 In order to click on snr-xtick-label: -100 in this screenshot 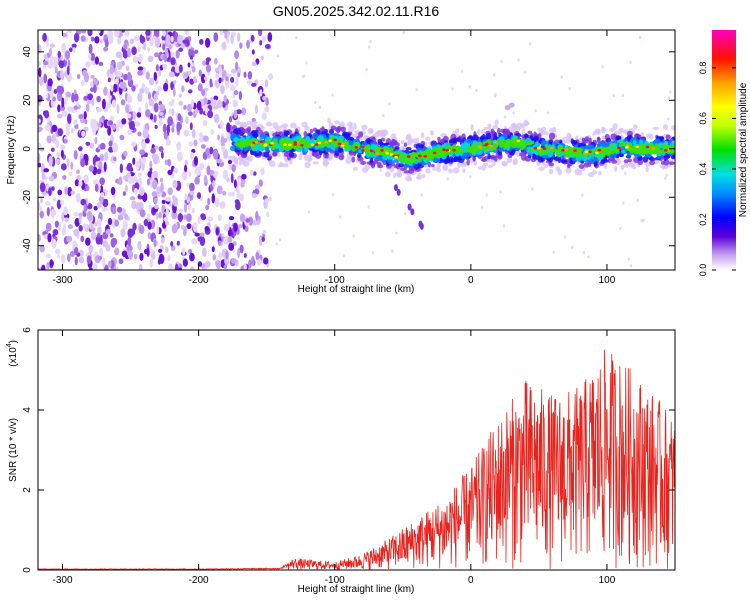, I will do `click(335, 580)`.